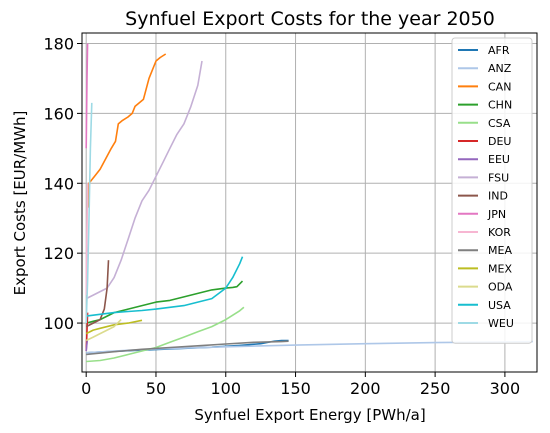 The width and height of the screenshot is (550, 433). I want to click on legend-label-anz: ANZ, so click(500, 68).